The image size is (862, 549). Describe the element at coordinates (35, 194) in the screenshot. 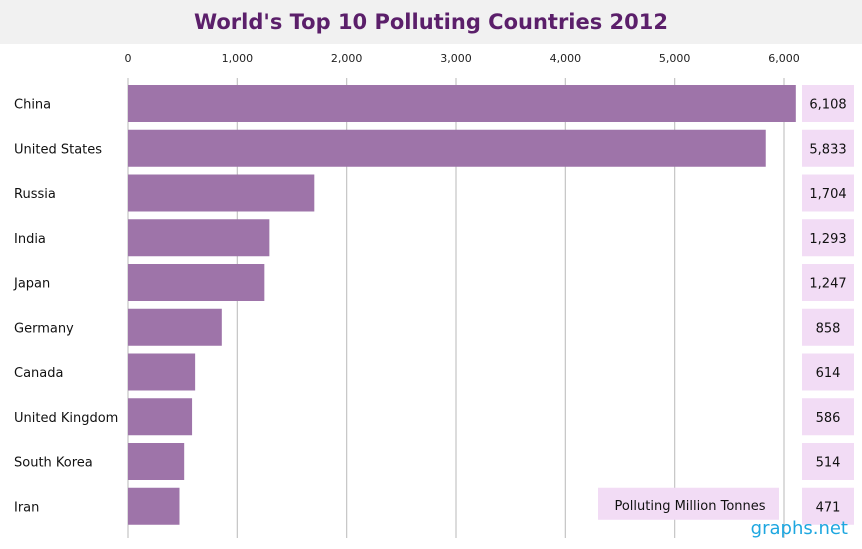

I see `category-label: Russia` at that location.